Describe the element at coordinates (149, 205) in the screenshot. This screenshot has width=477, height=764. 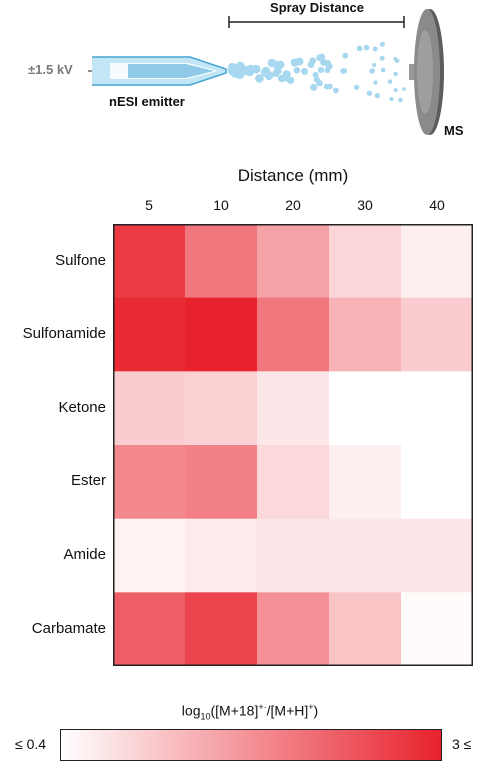
I see `x-tick-label: 5` at that location.